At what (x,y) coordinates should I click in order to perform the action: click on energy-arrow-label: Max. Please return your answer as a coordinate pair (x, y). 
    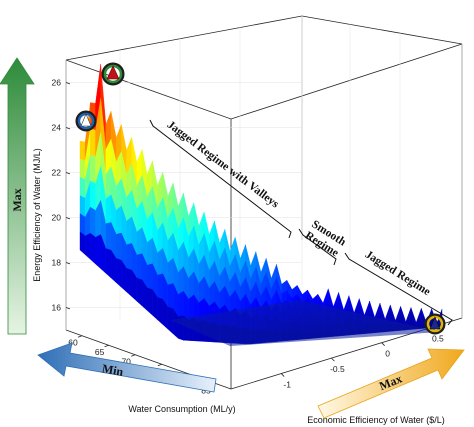
    Looking at the image, I should click on (17, 199).